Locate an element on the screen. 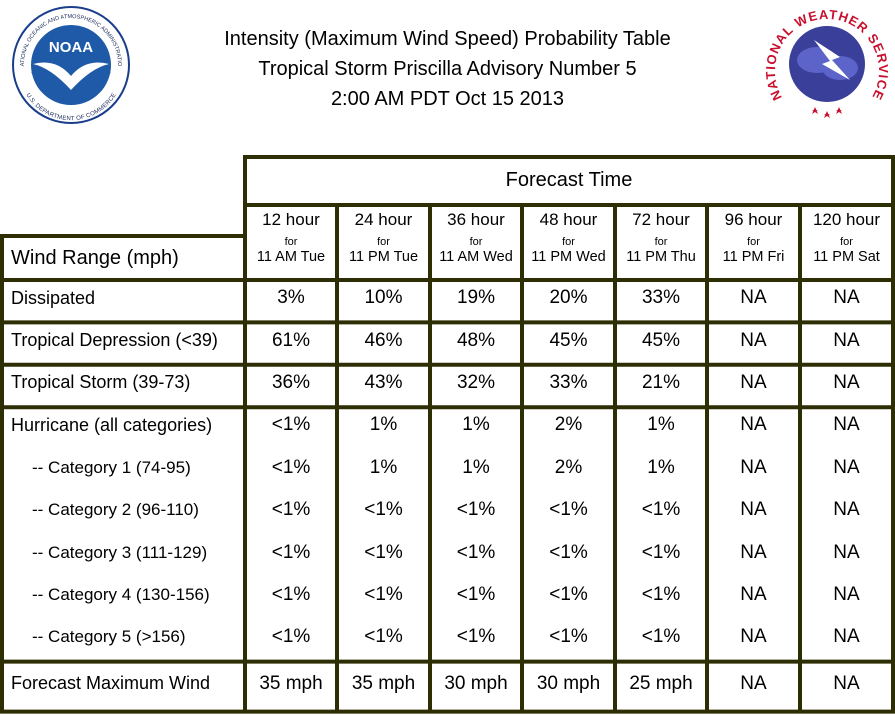 This screenshot has height=716, width=895. cell-value: 3% is located at coordinates (291, 298).